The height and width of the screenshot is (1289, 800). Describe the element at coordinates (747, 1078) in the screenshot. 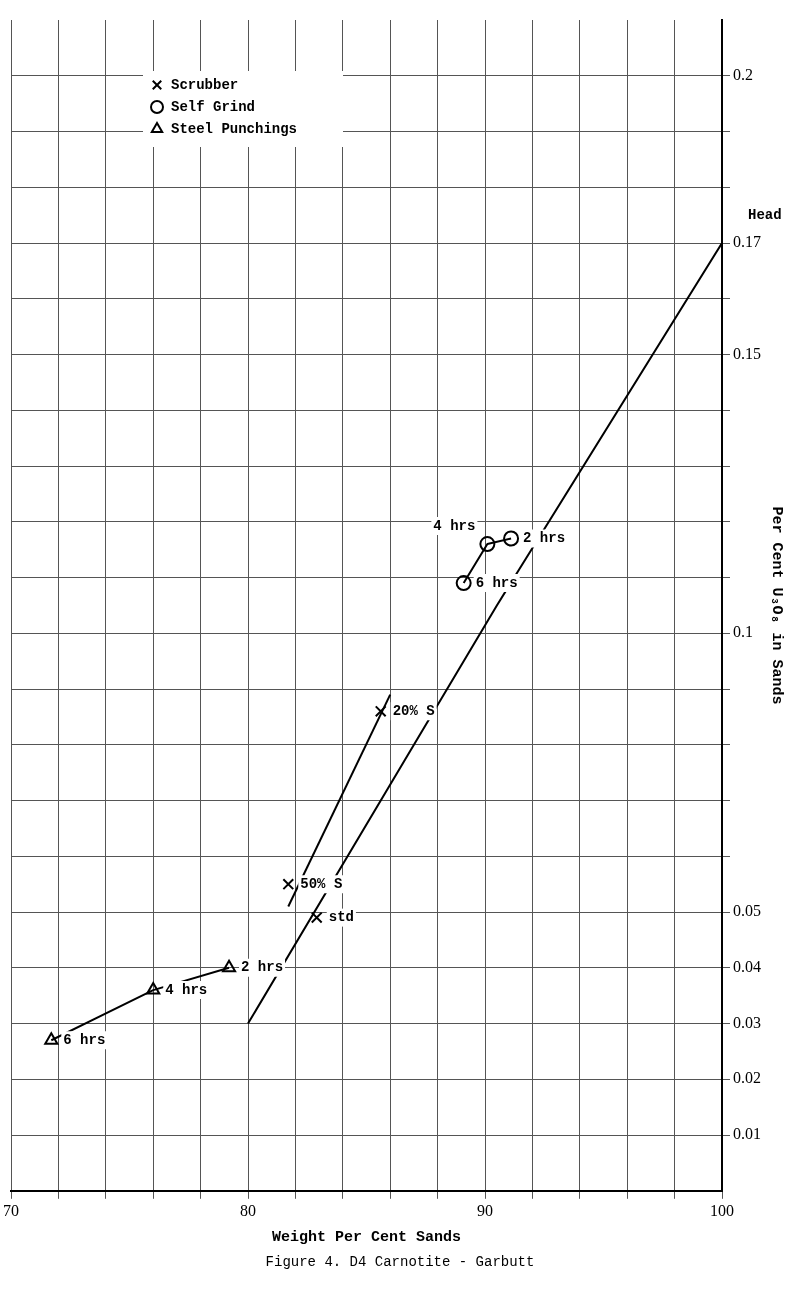

I see `y-tick-label: 0.02` at that location.